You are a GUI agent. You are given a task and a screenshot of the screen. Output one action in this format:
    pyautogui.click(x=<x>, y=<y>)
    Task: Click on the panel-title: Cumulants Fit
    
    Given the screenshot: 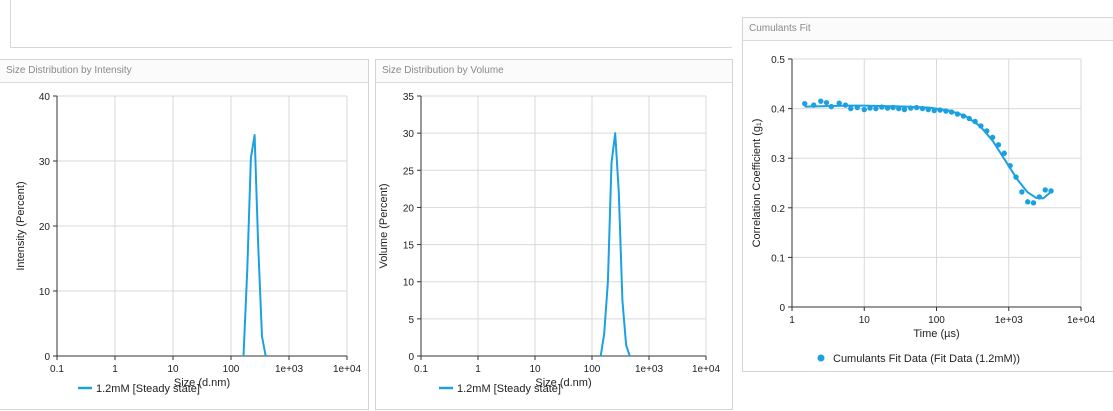 What is the action you would take?
    pyautogui.click(x=928, y=29)
    